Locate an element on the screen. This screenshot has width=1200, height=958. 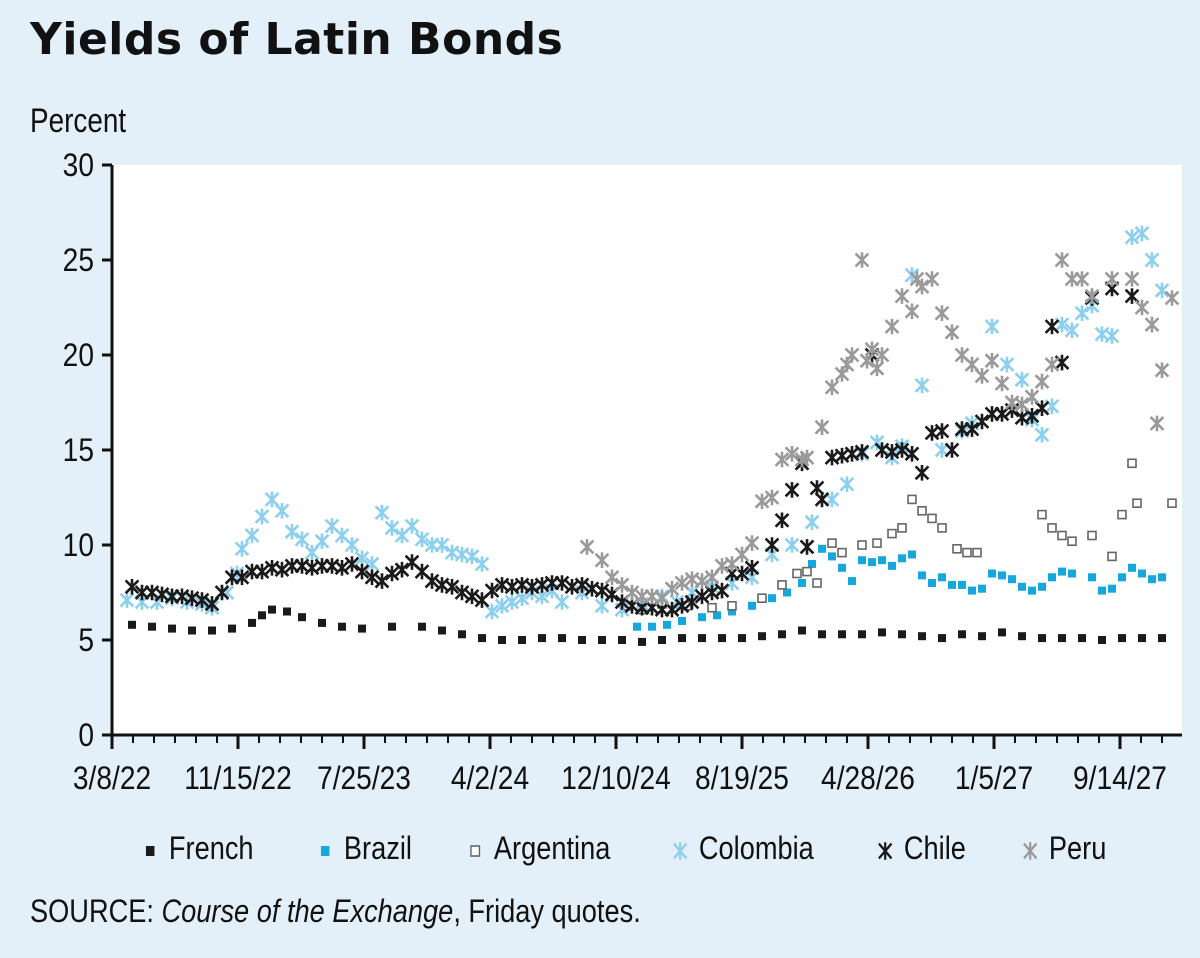
y-tick-label: 5 is located at coordinates (86, 640).